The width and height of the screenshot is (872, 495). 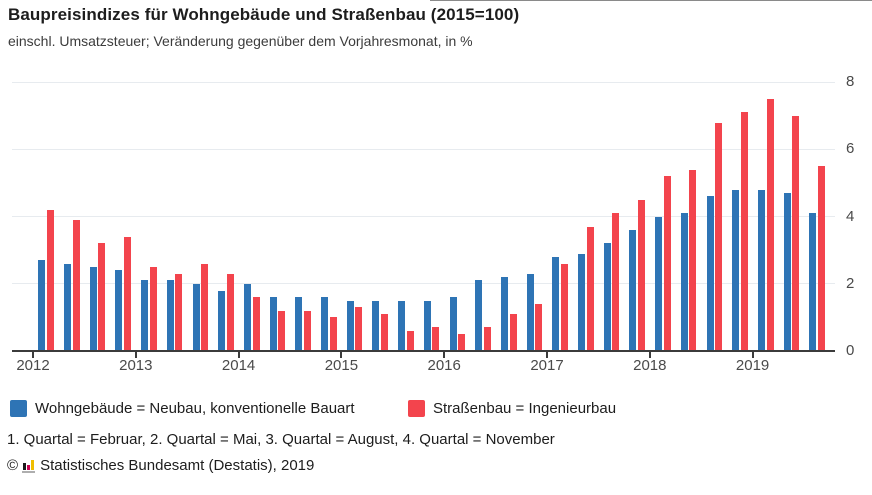 What do you see at coordinates (850, 283) in the screenshot?
I see `y-tick-label: 2` at bounding box center [850, 283].